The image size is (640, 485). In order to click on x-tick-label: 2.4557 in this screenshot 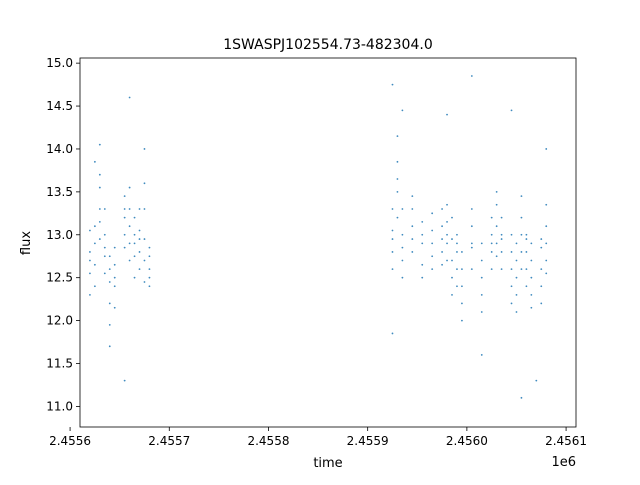, I will do `click(169, 441)`.